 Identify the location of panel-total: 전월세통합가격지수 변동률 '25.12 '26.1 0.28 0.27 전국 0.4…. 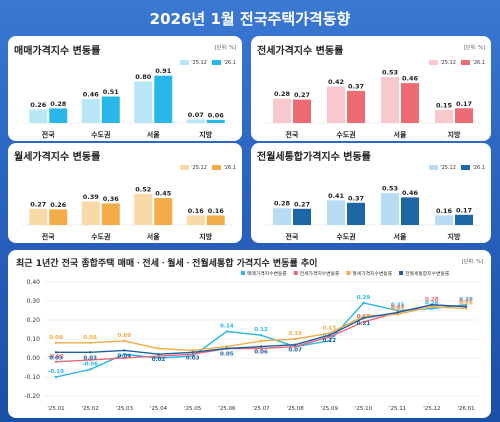
(371, 193).